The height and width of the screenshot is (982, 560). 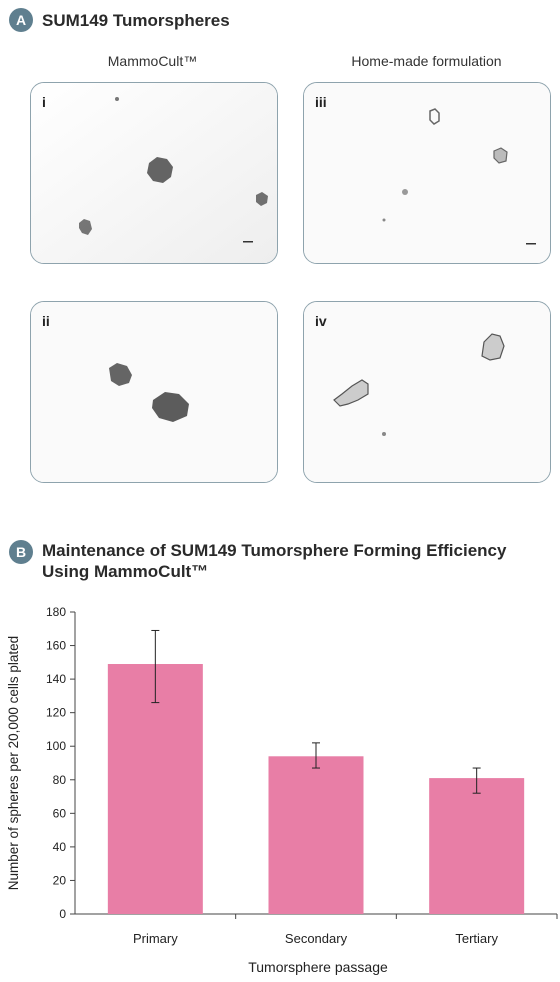 I want to click on bar-primary, so click(x=155, y=789).